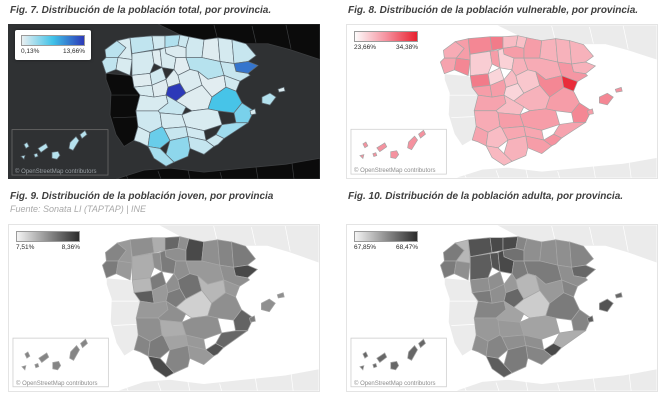  I want to click on fig9-legend: 7,51% 8,36%, so click(48, 241).